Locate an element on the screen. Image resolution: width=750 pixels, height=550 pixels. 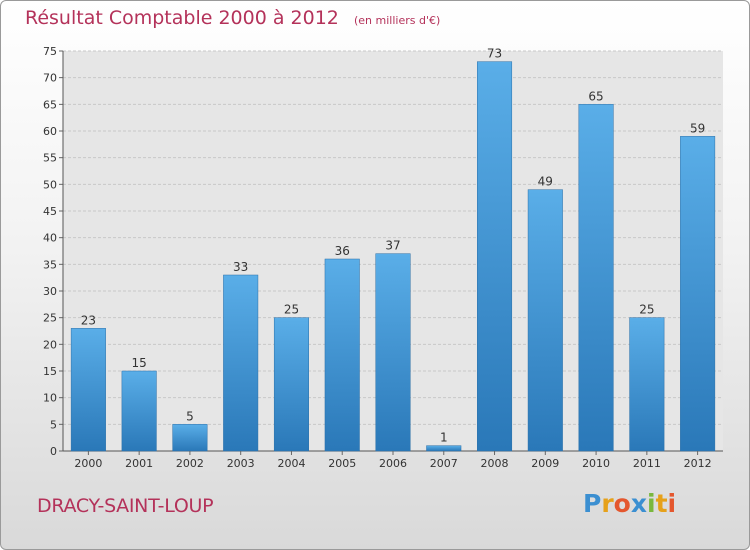
bar-2010 is located at coordinates (596, 278).